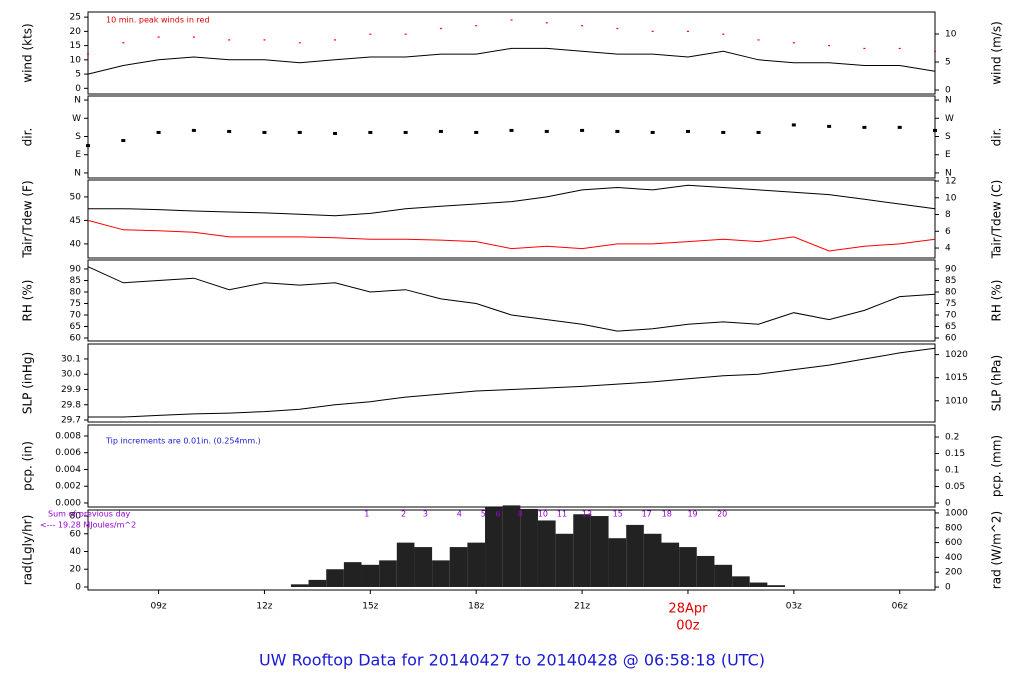  Describe the element at coordinates (68, 503) in the screenshot. I see `y-tick-label: 0.000` at that location.